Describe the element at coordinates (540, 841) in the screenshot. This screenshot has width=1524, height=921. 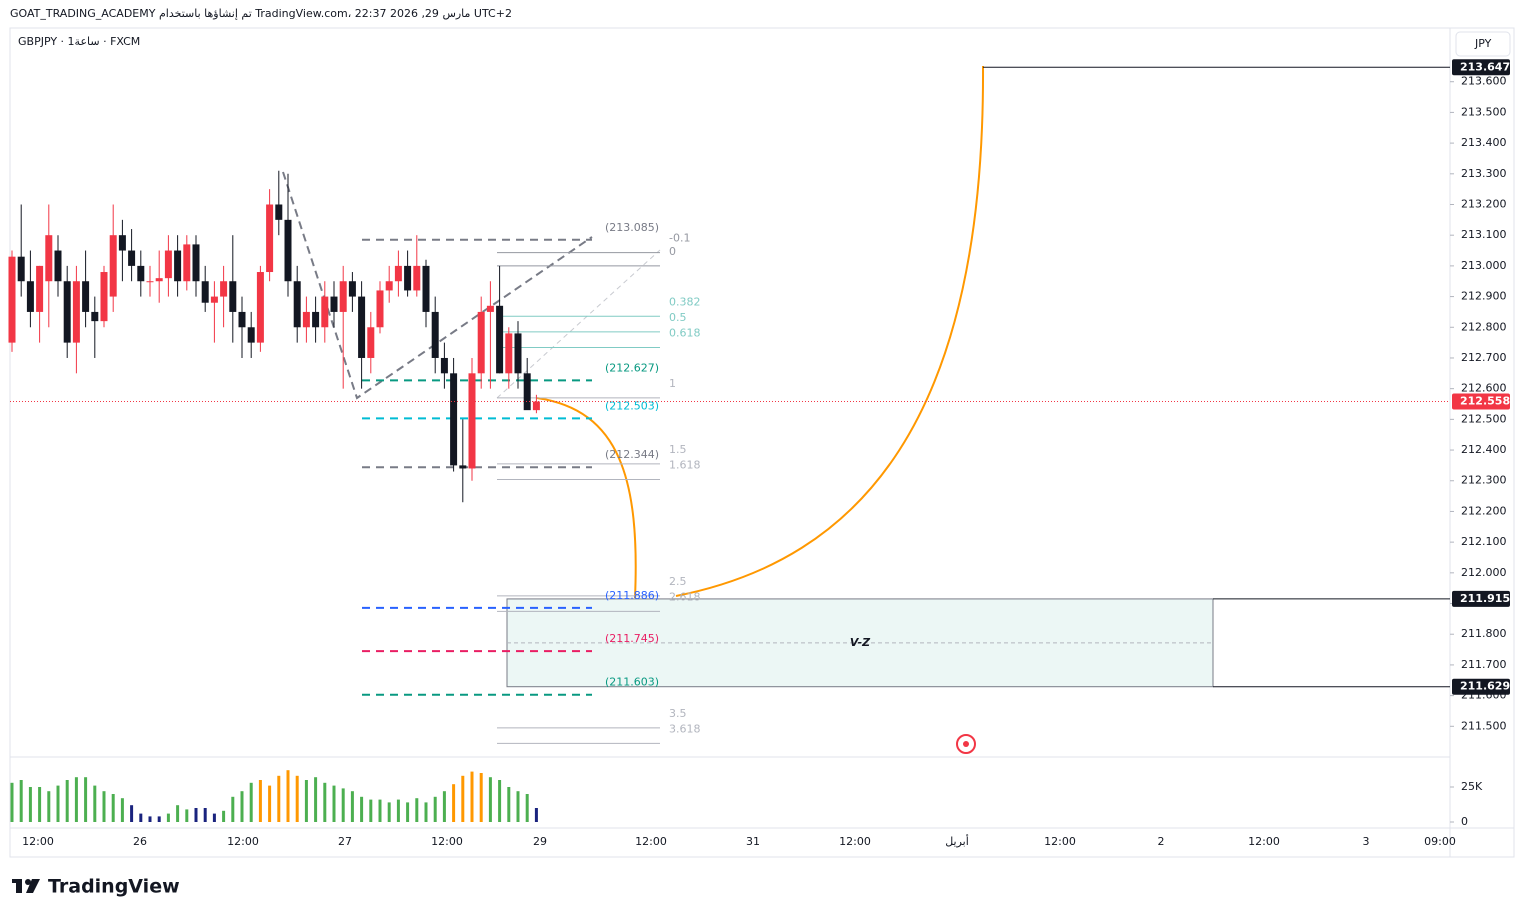
I see `x-tick-label: 29` at that location.